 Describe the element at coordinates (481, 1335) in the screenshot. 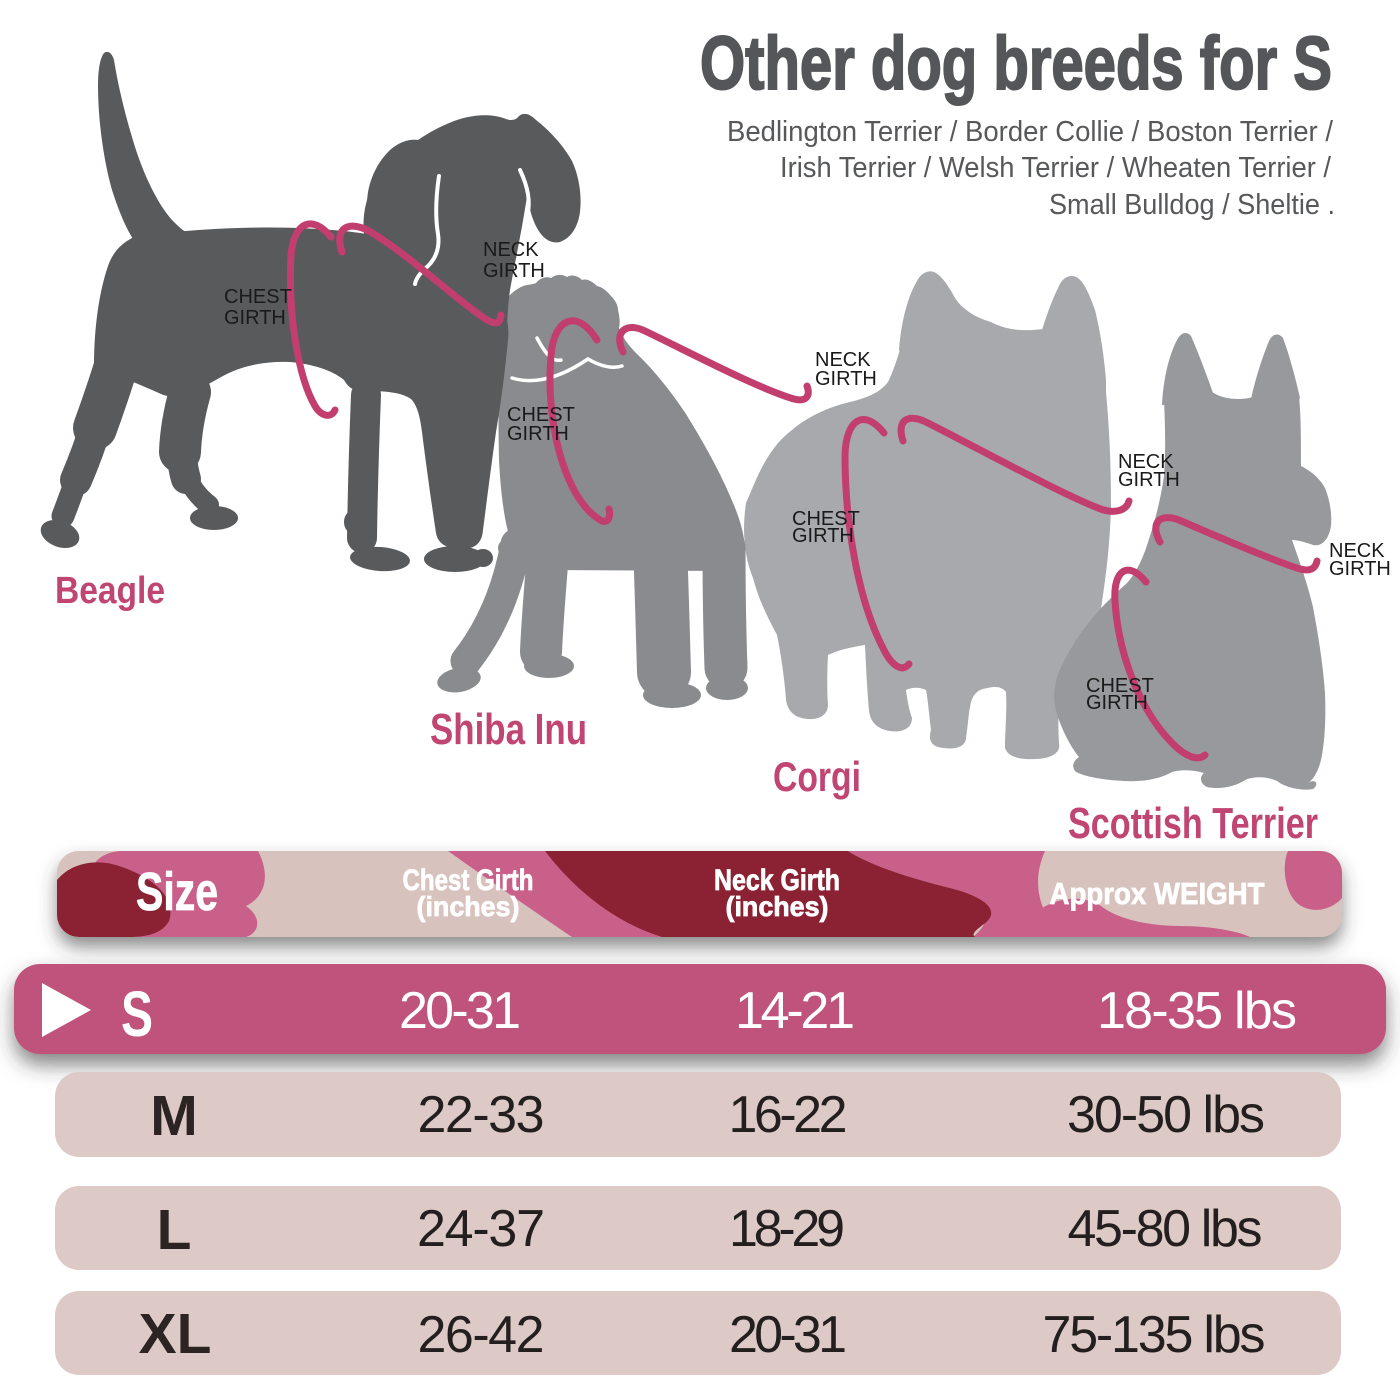

I see `svg-text: 26-42` at that location.